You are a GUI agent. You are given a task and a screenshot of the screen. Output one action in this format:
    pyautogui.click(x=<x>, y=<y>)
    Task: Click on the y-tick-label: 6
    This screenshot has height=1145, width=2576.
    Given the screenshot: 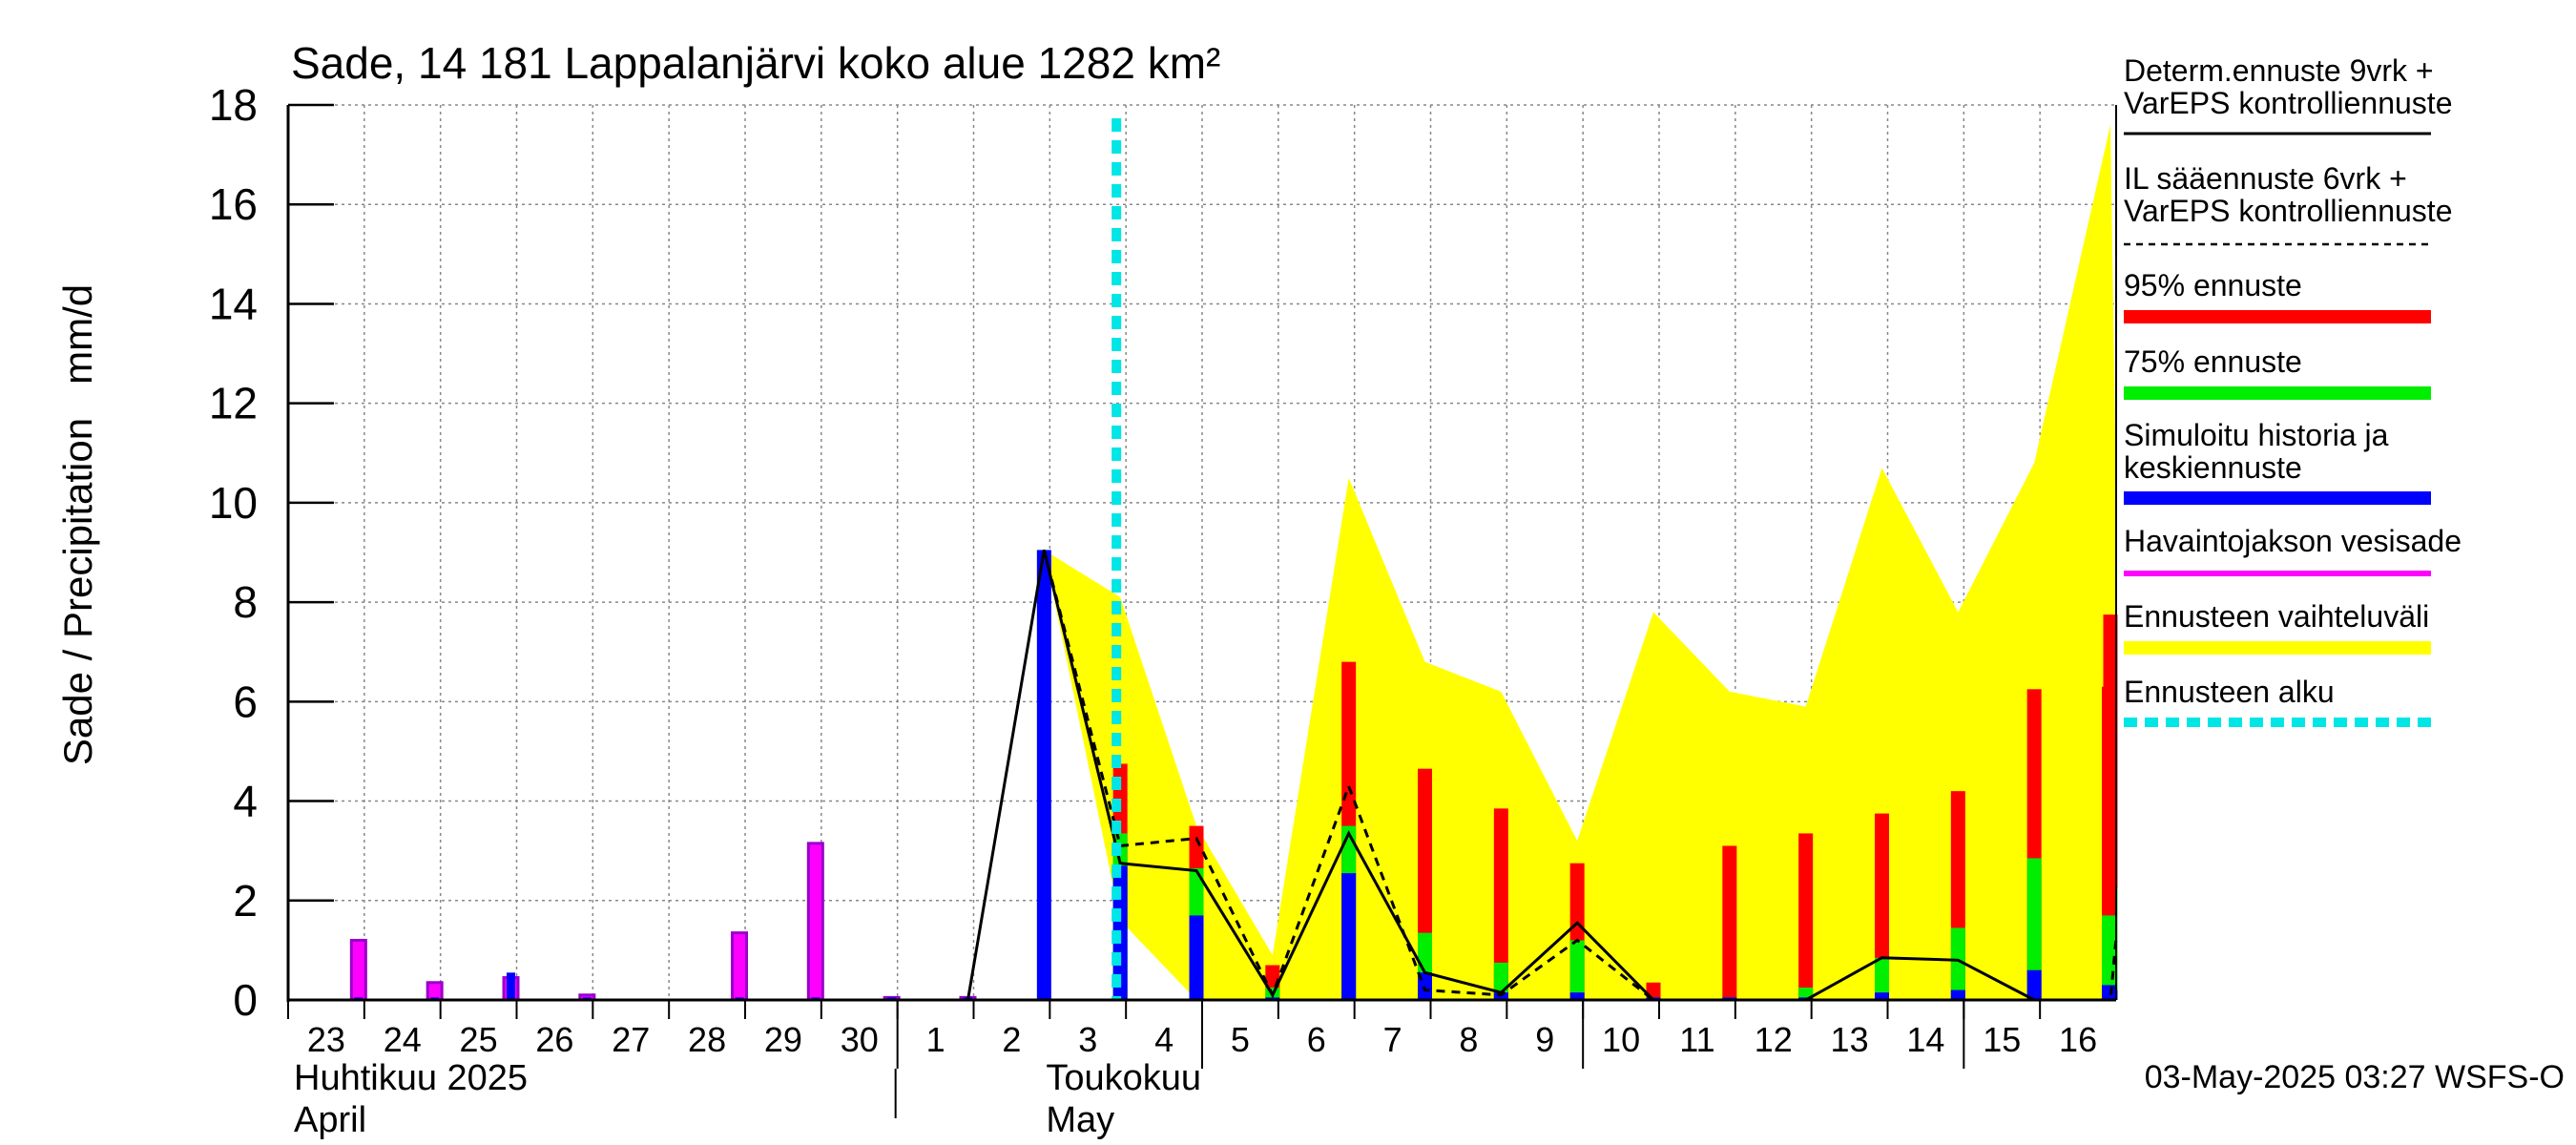 What is the action you would take?
    pyautogui.click(x=245, y=702)
    